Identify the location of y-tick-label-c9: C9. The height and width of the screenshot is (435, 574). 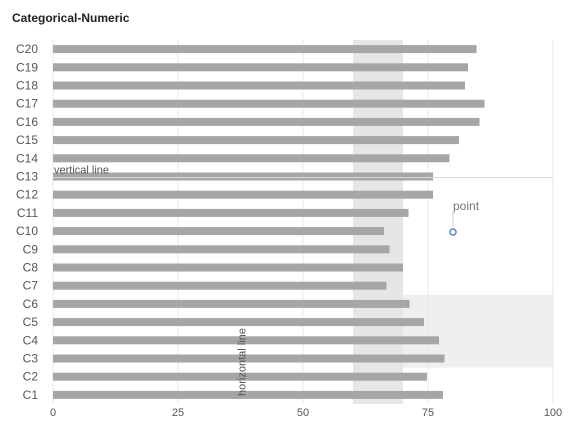
(31, 249).